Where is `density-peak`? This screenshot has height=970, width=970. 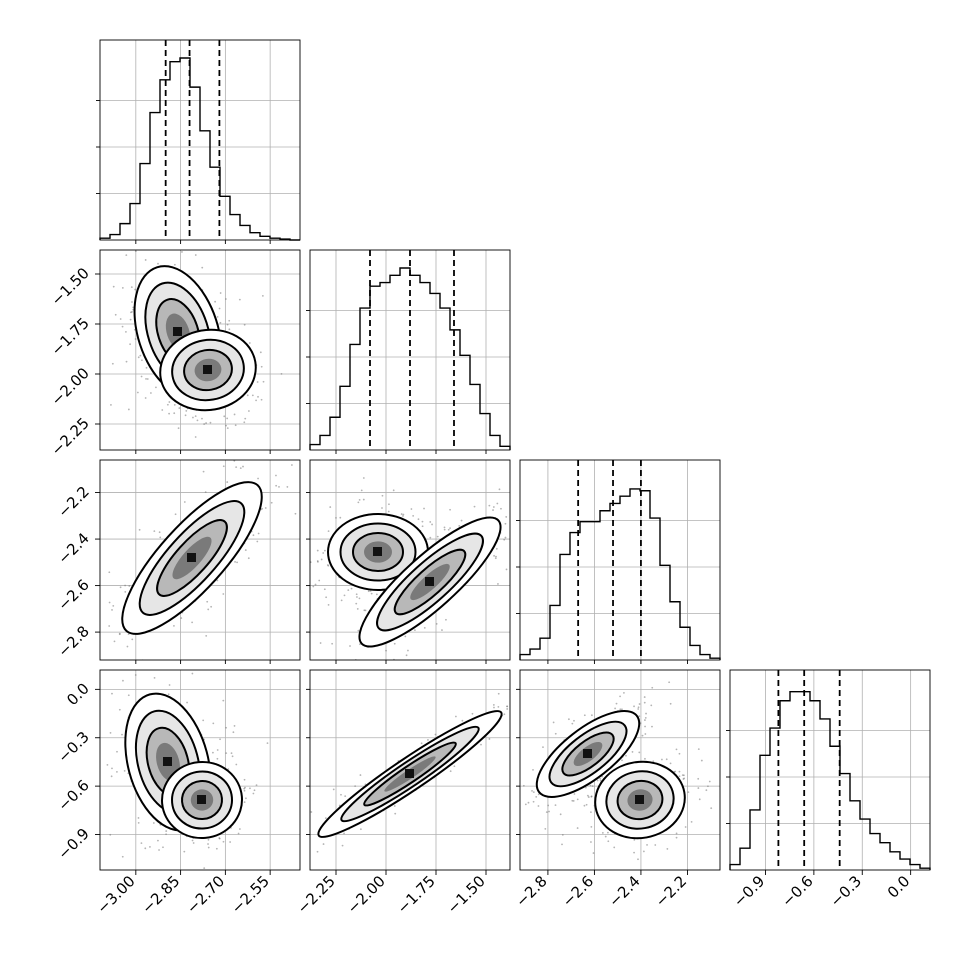
density-peak is located at coordinates (429, 581).